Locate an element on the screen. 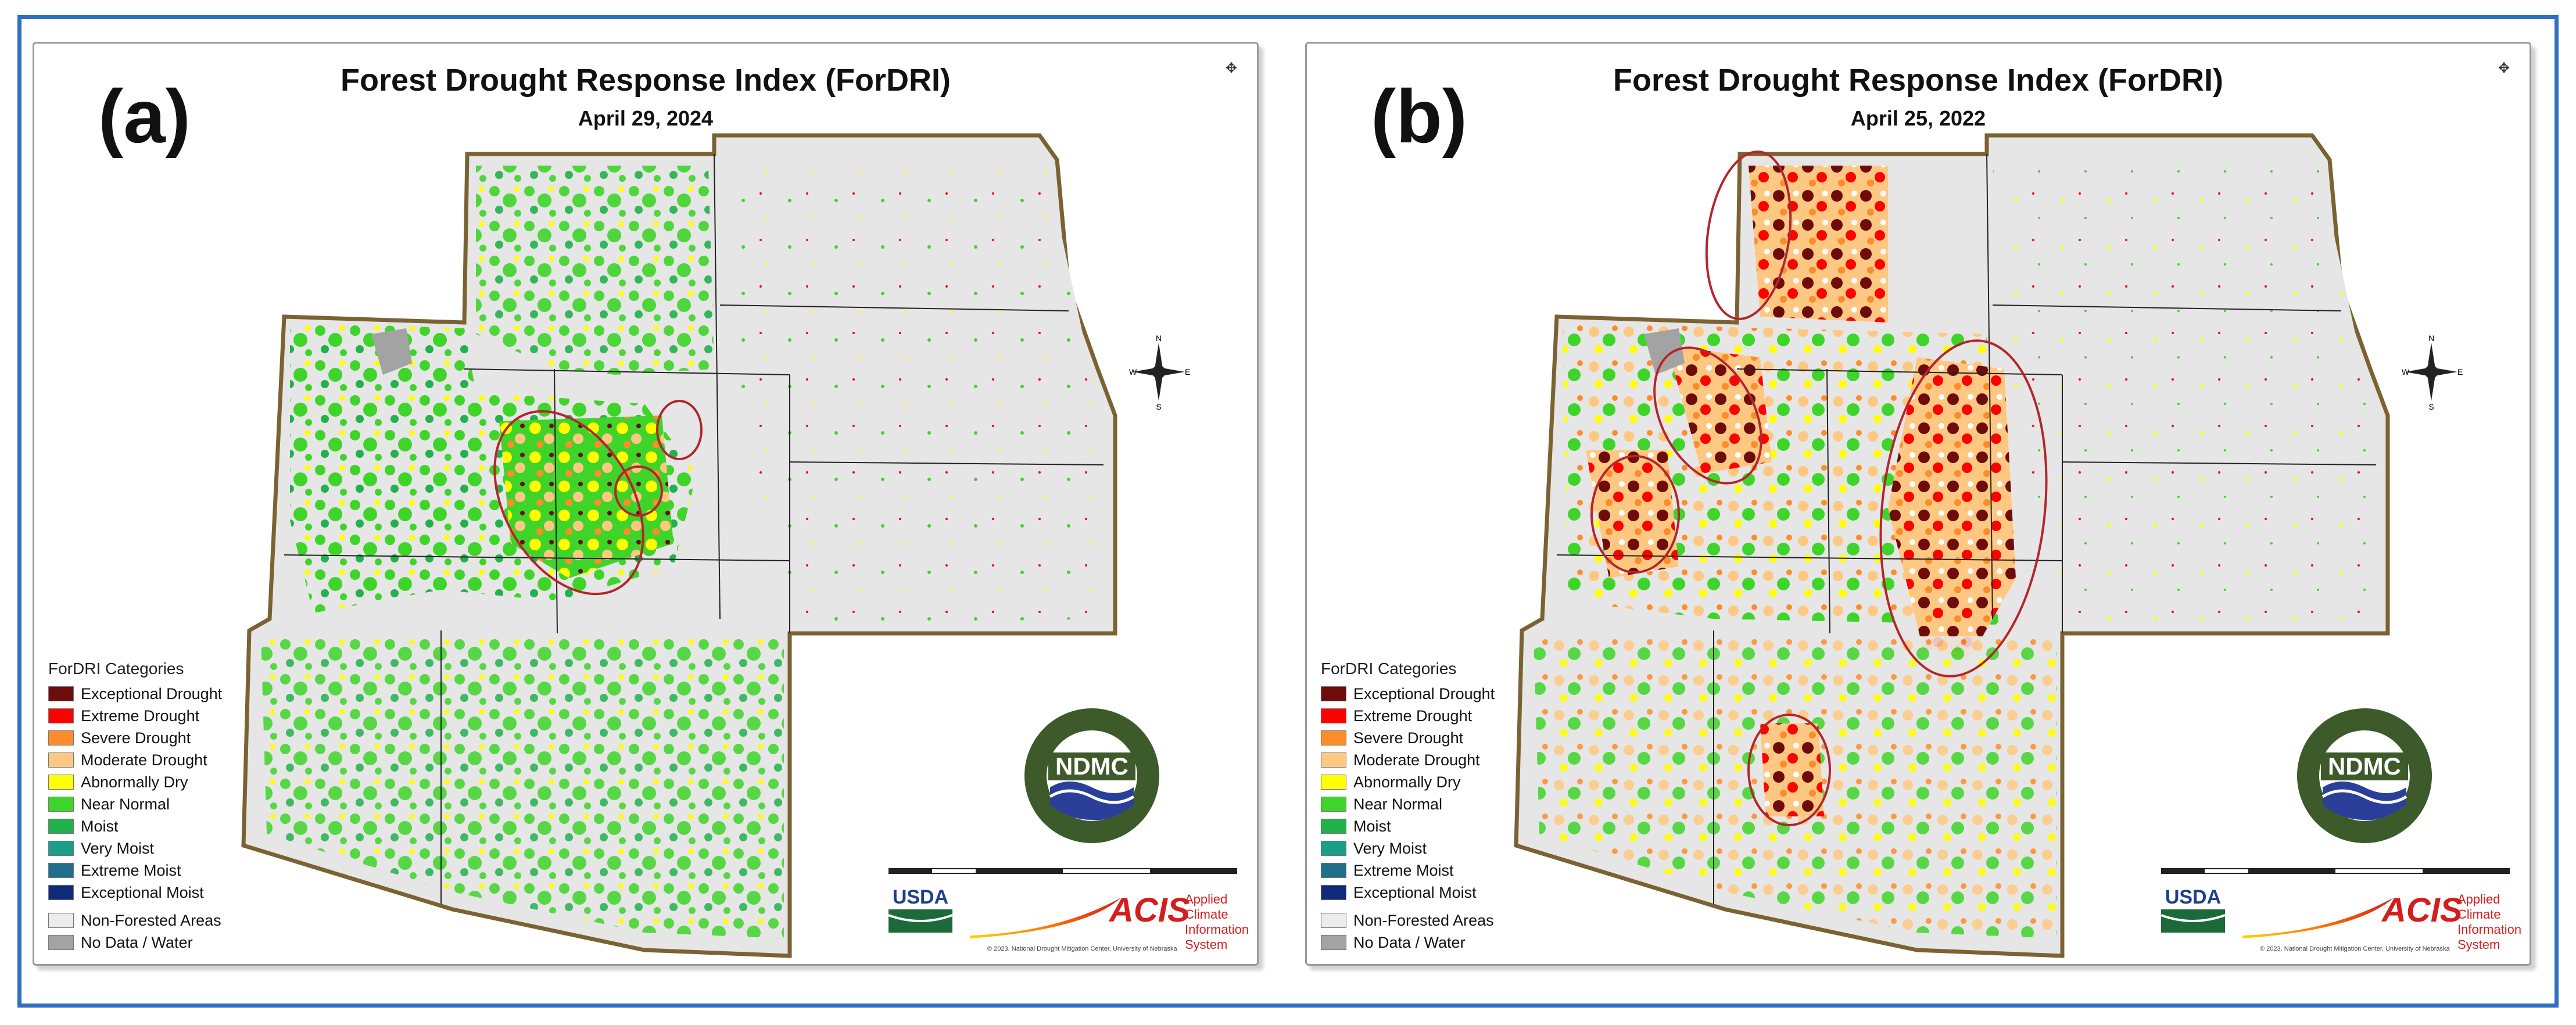 The image size is (2576, 1025). legend-item: Abnormally Dry is located at coordinates (135, 782).